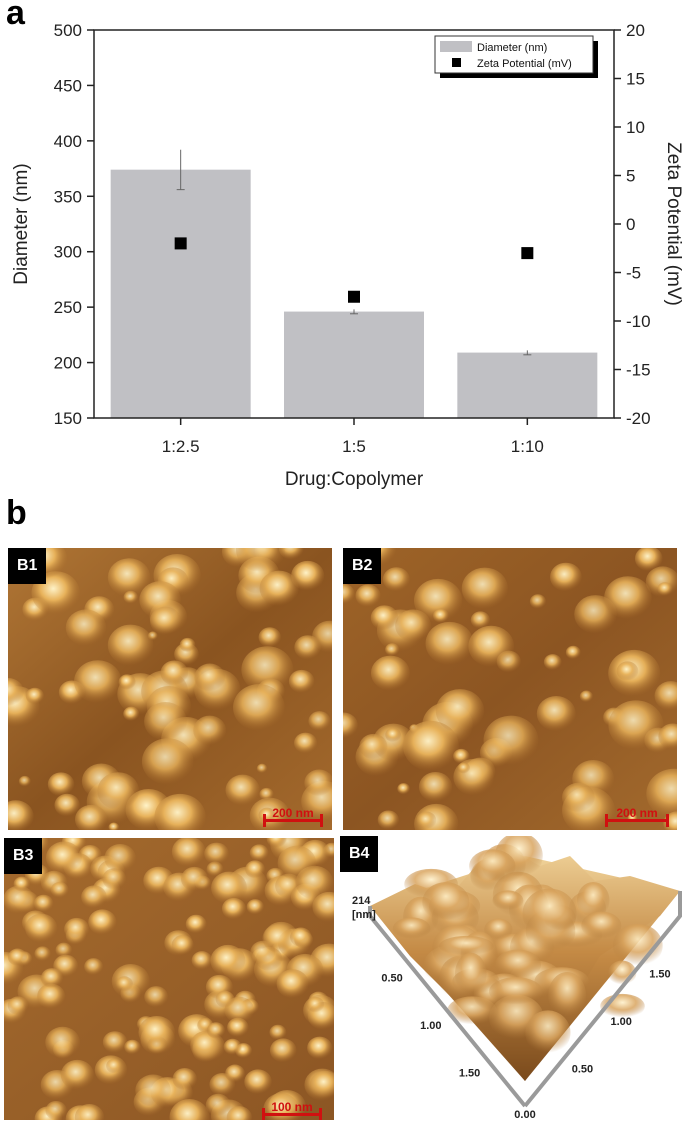 This screenshot has height=1122, width=685. I want to click on scale-bar-b2: 200 nm, so click(637, 816).